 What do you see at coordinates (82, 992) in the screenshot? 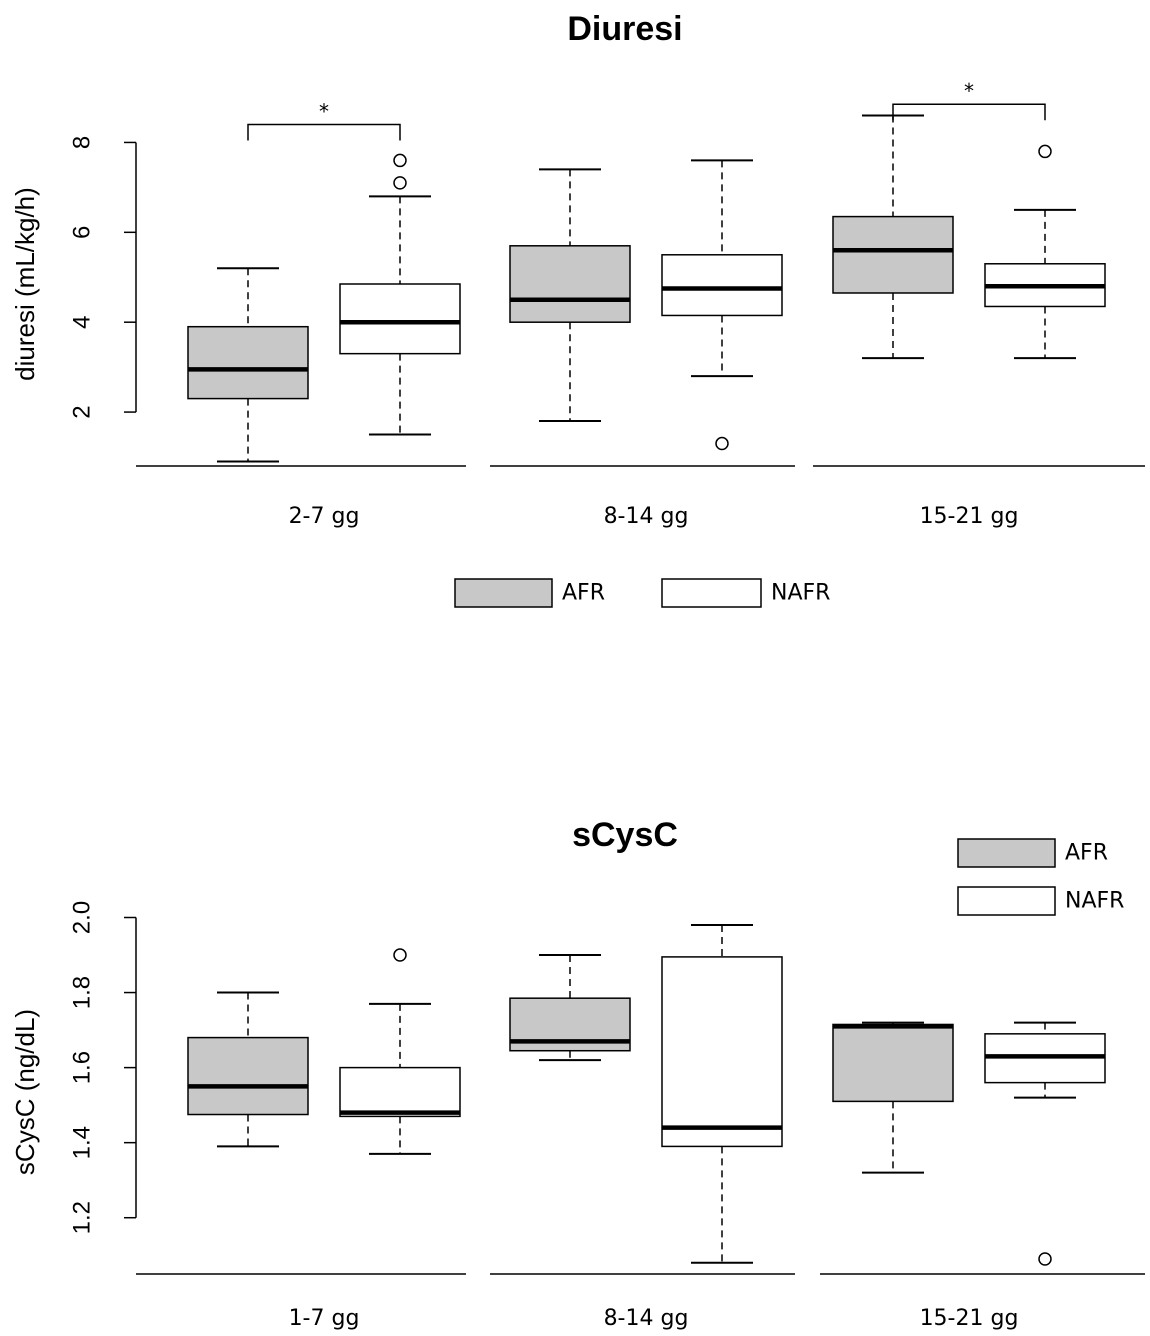
I see `y-tick-label: 1.8` at bounding box center [82, 992].